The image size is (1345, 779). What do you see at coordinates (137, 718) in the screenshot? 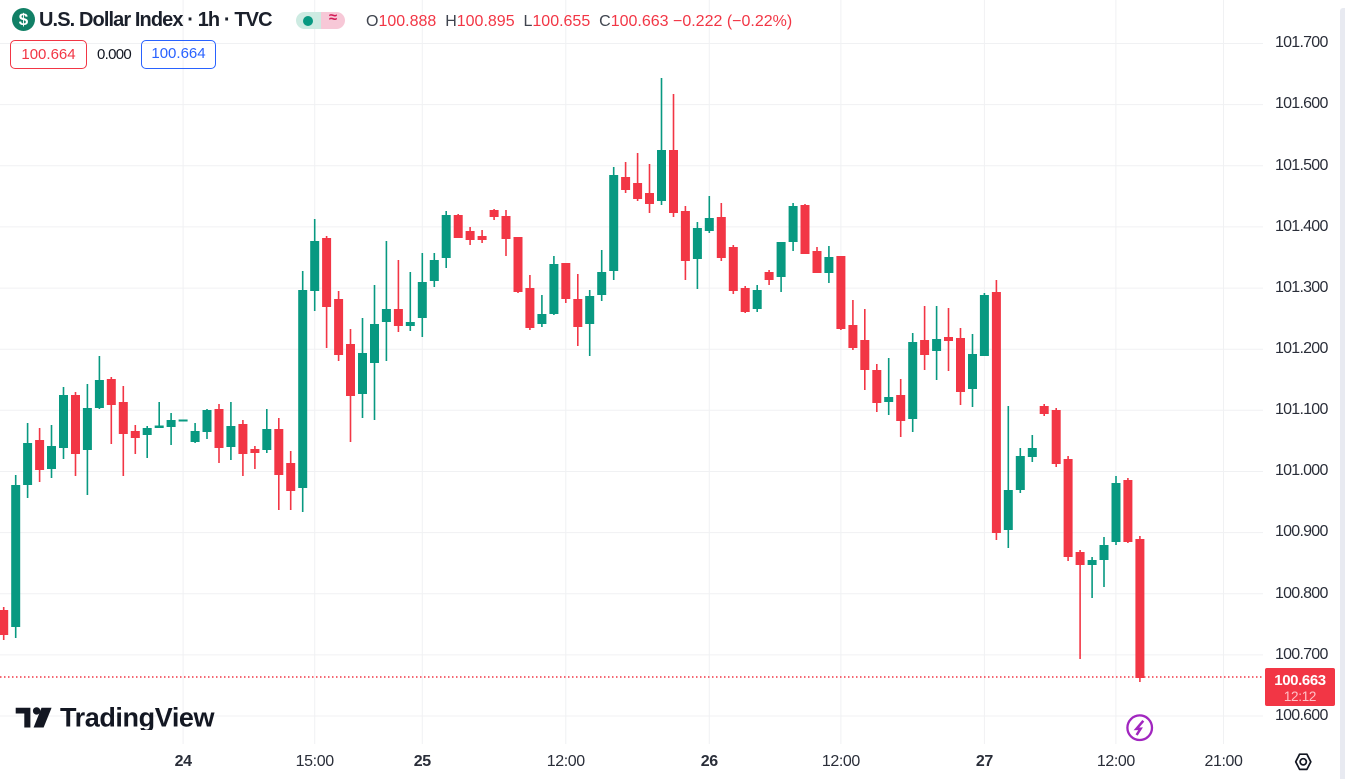
I see `svg-text: TradingView` at bounding box center [137, 718].